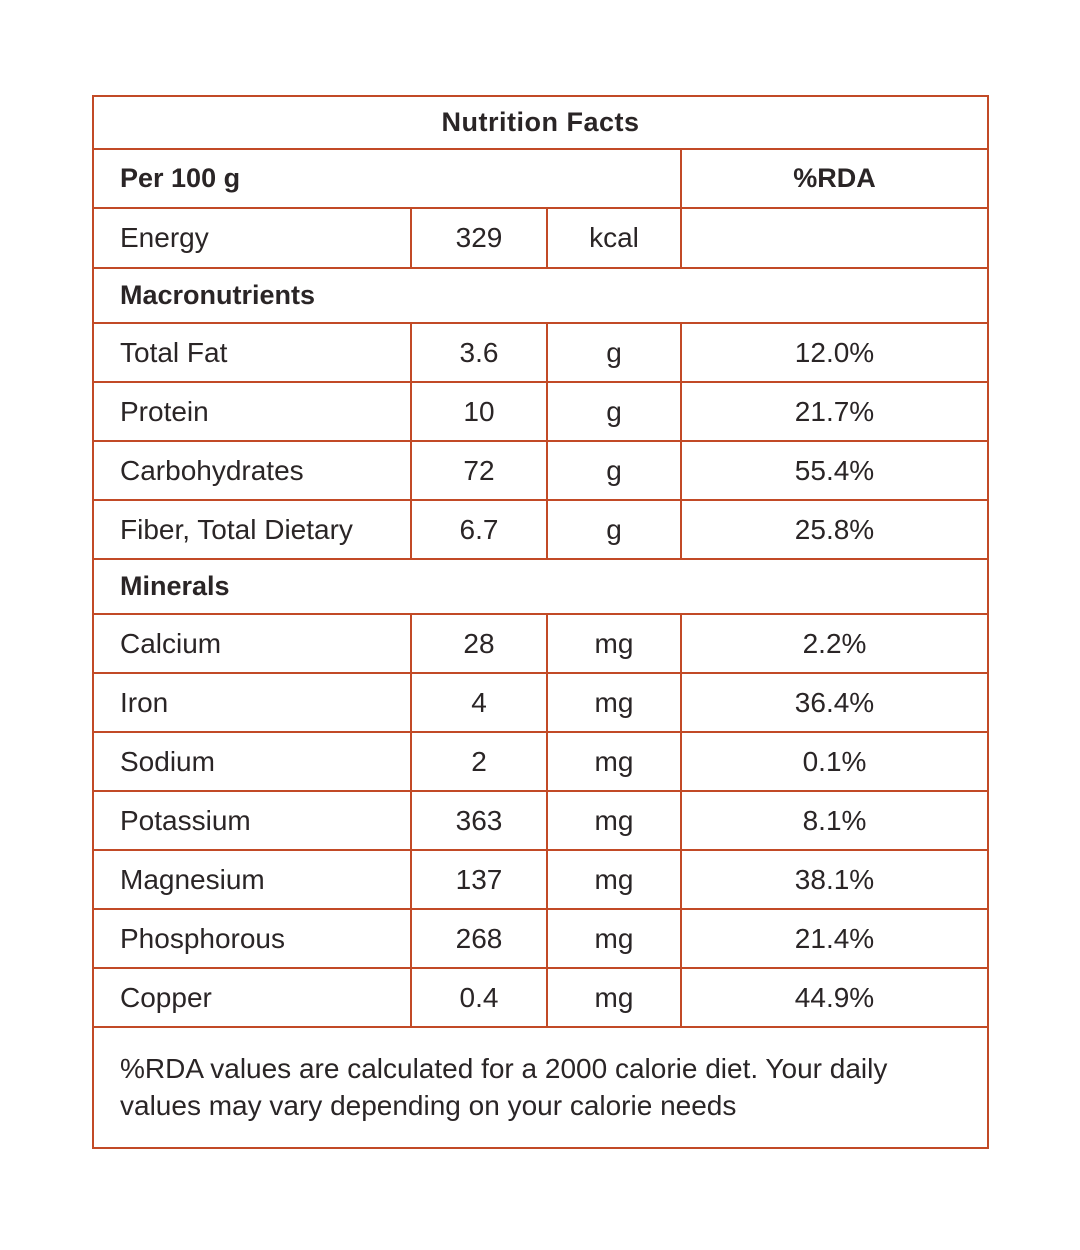  I want to click on table-row: Potassium 363 mg 8.1%, so click(541, 820).